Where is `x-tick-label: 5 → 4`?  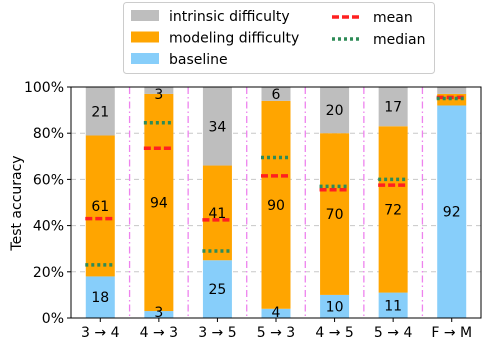
x-tick-label: 5 → 4 is located at coordinates (393, 332).